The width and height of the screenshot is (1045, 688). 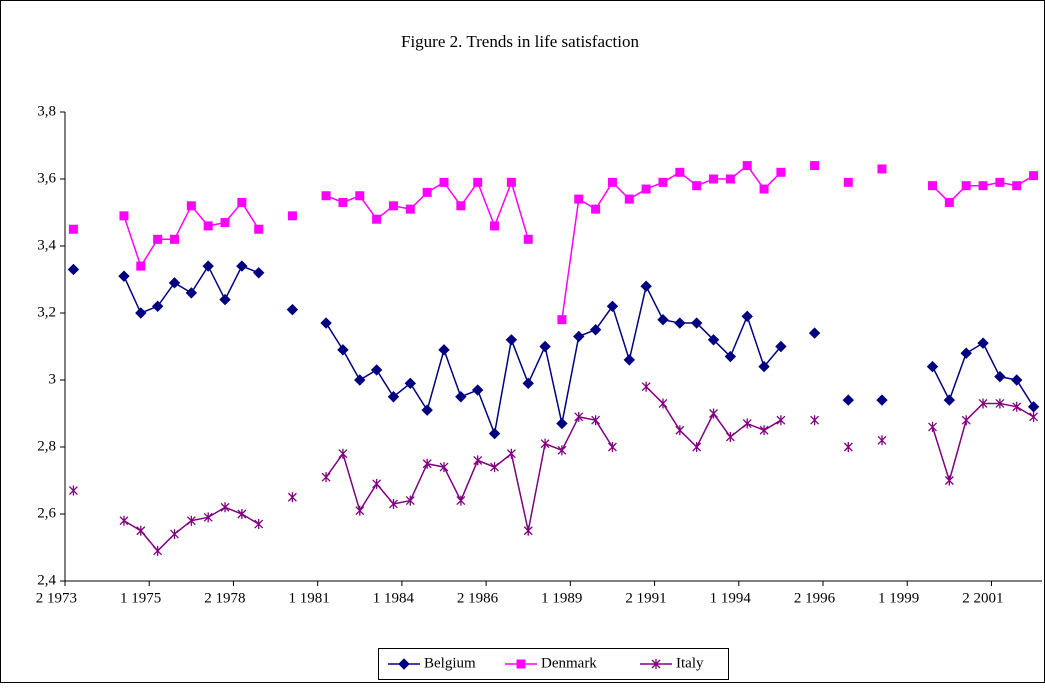 What do you see at coordinates (46, 312) in the screenshot?
I see `y-tick-label: 3,2` at bounding box center [46, 312].